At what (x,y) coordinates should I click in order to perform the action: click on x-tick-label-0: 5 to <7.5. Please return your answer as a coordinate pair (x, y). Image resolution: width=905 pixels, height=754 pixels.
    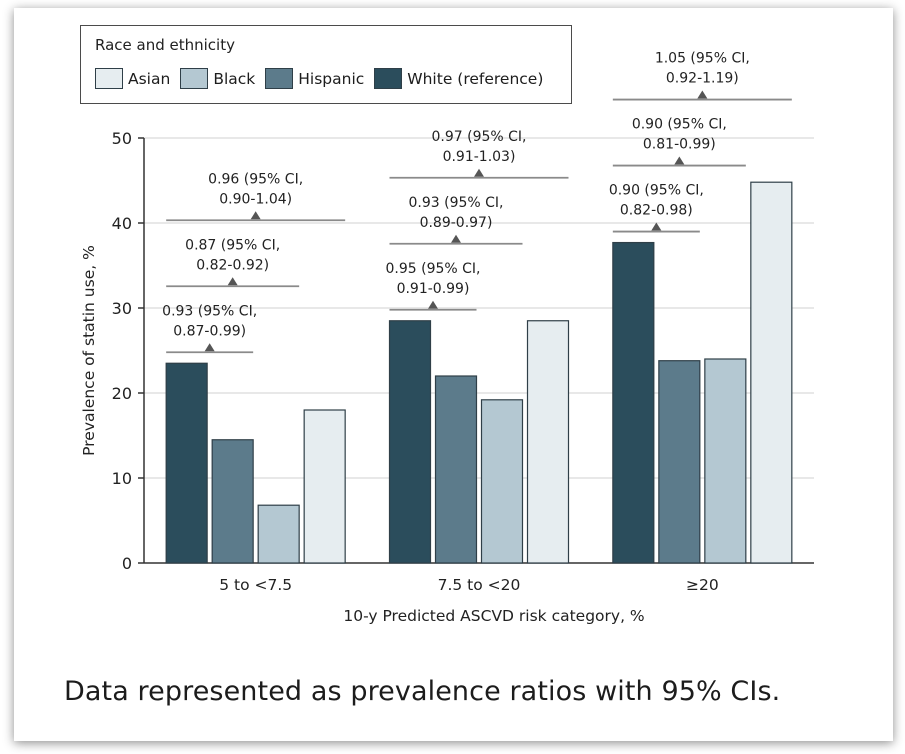
    Looking at the image, I should click on (255, 585).